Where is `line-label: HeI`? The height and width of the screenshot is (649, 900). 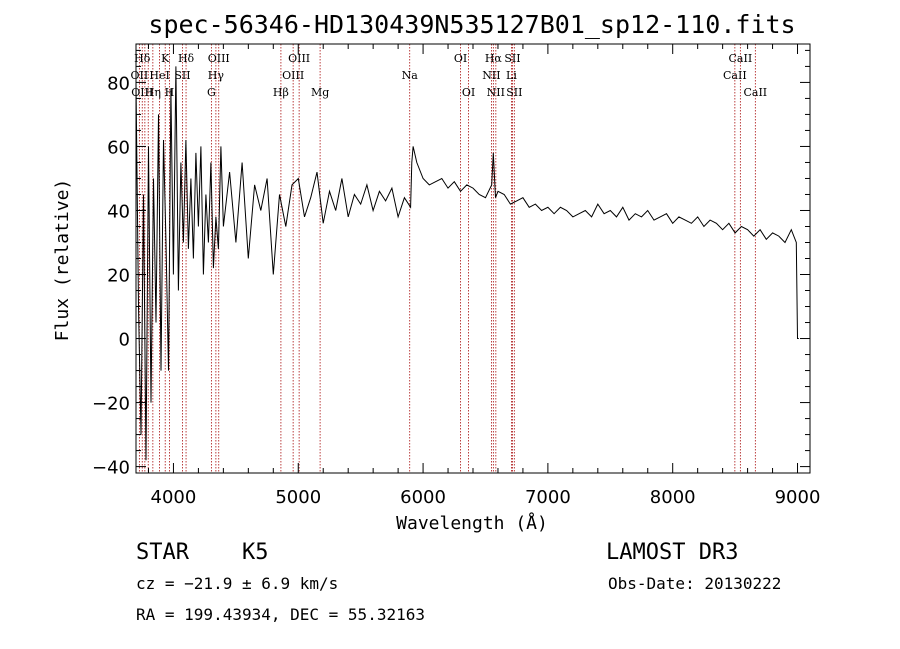
line-label: HeI is located at coordinates (159, 75).